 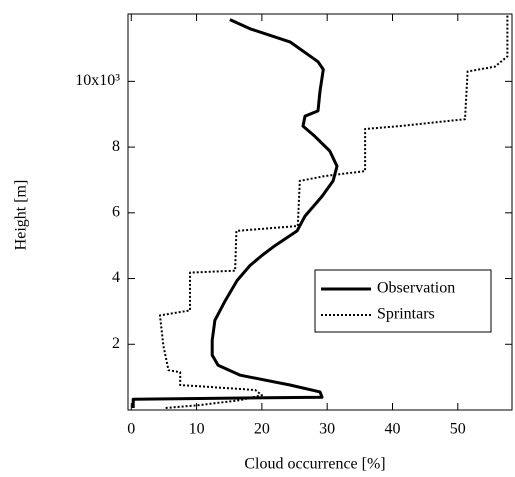 What do you see at coordinates (327, 429) in the screenshot?
I see `x-tick-label: 30` at bounding box center [327, 429].